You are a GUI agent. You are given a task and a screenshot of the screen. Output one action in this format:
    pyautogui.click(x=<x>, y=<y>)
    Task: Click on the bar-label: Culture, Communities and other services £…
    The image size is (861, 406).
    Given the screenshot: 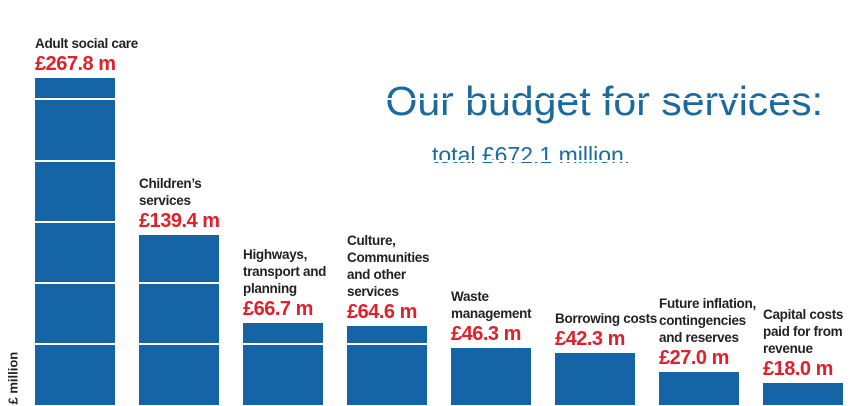 What is the action you would take?
    pyautogui.click(x=400, y=279)
    